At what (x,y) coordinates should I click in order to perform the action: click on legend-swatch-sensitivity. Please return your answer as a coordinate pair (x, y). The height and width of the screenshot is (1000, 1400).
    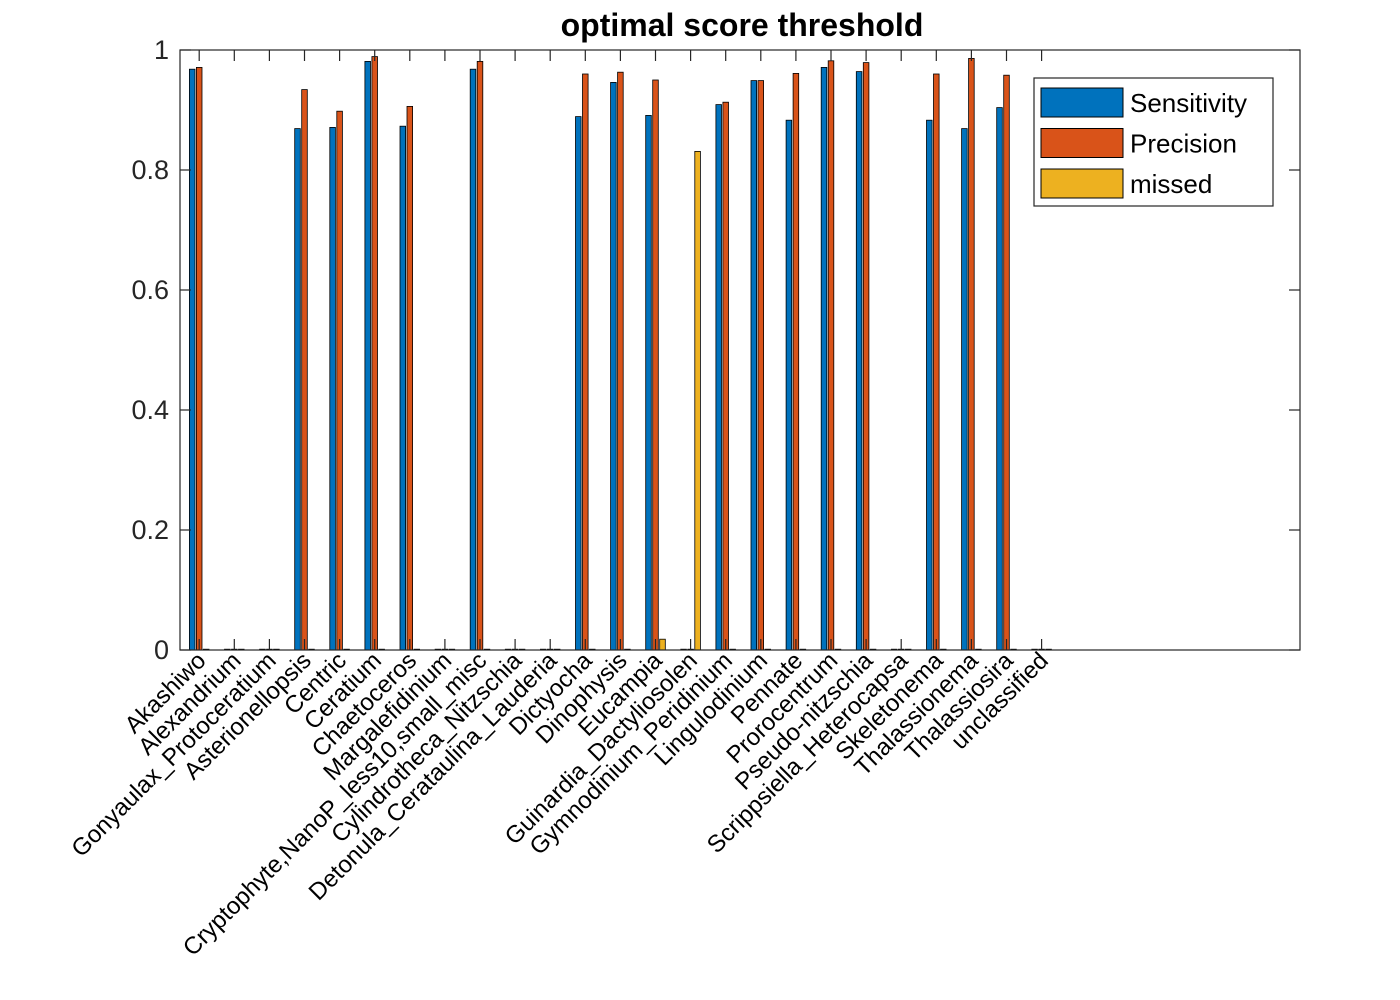
    Looking at the image, I should click on (1082, 102).